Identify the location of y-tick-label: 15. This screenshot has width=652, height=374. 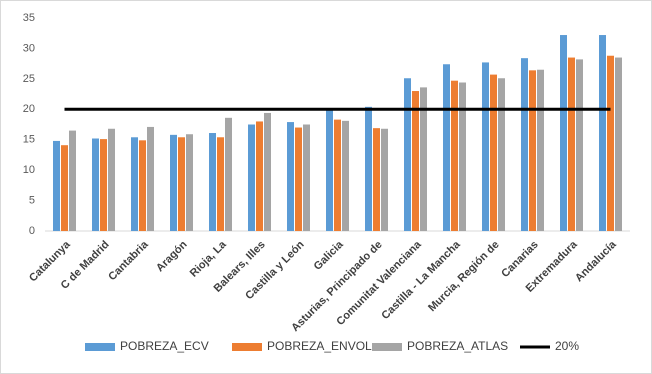
(29, 140).